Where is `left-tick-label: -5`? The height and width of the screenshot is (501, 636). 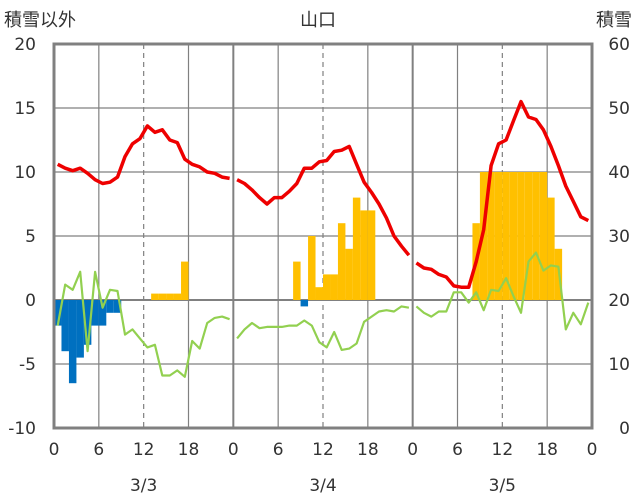
left-tick-label: -5 is located at coordinates (27, 365).